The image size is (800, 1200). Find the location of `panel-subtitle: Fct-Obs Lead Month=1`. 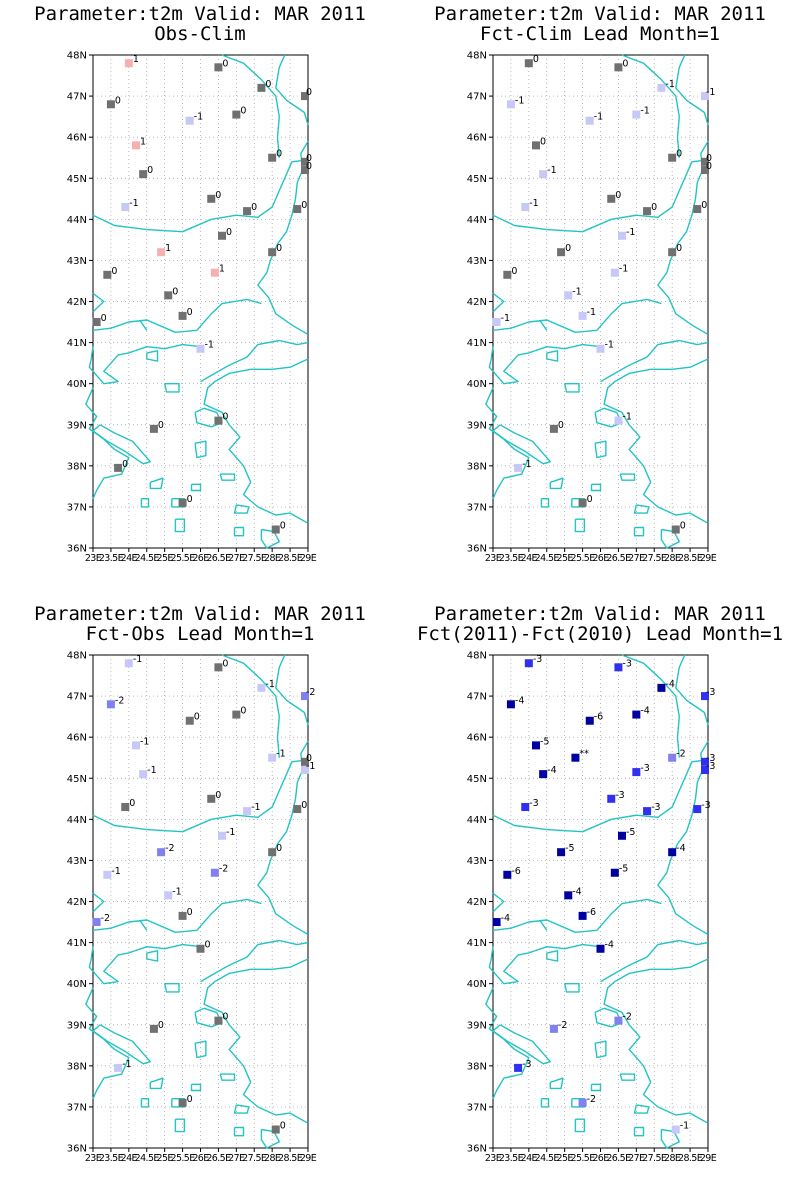

panel-subtitle: Fct-Obs Lead Month=1 is located at coordinates (200, 634).